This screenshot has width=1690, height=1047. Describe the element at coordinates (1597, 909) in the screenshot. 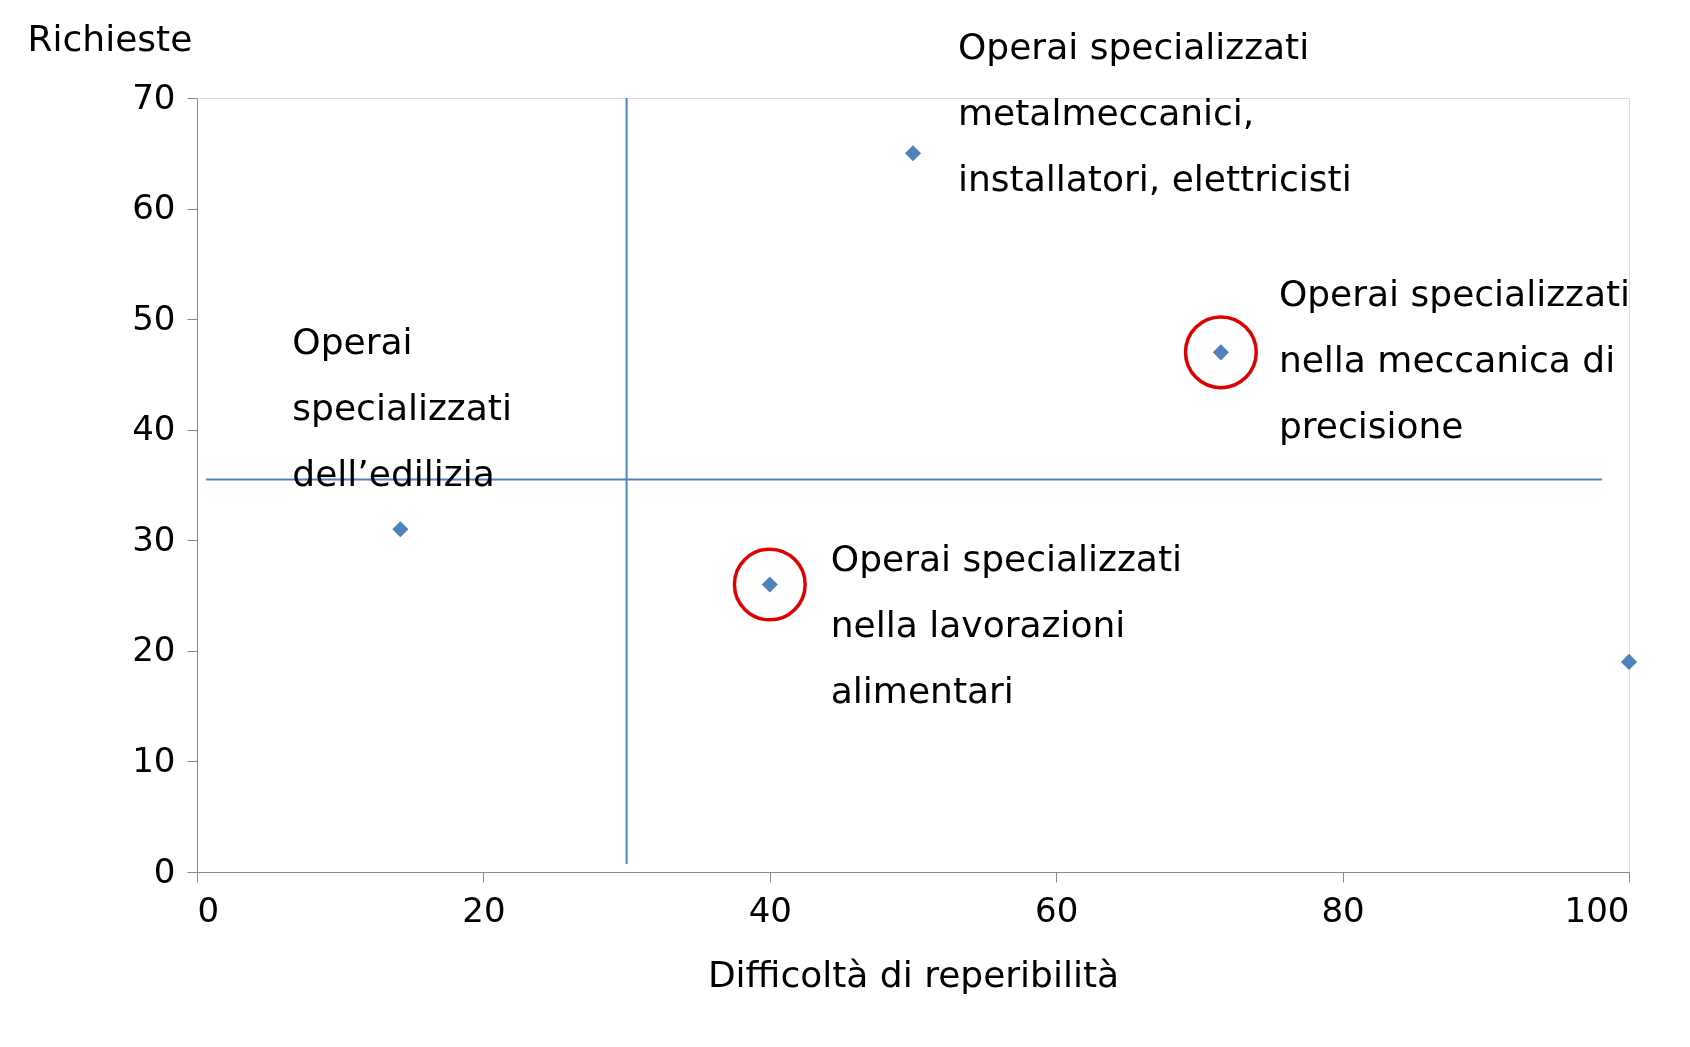

I see `x-tick-label: 100` at that location.